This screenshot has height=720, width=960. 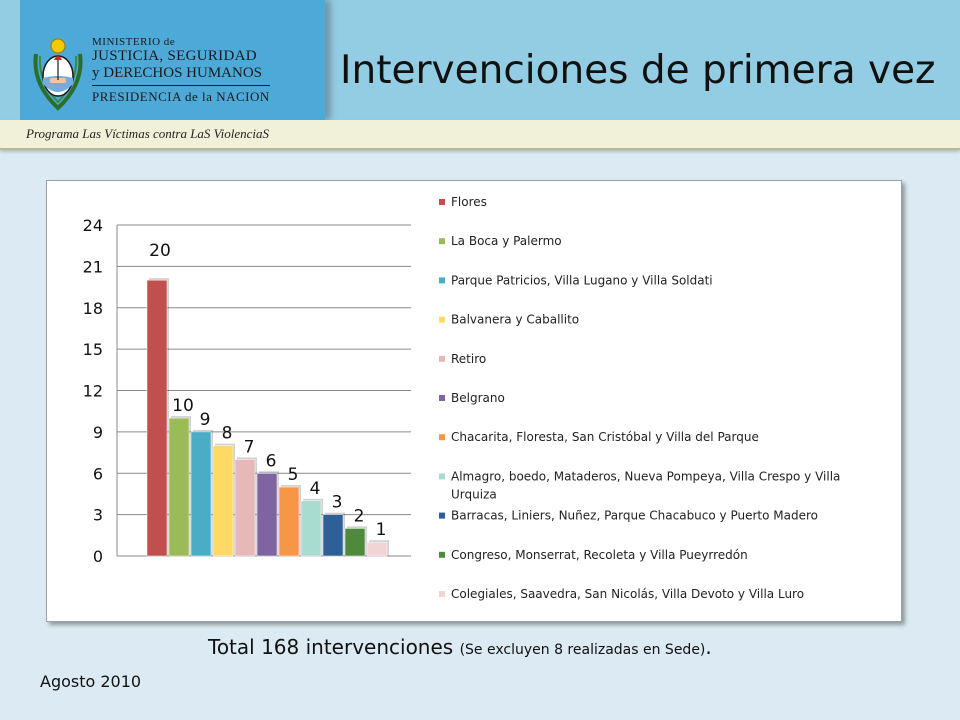 I want to click on ministry-line-3: y DERECHOS HUMANOS, so click(x=177, y=73).